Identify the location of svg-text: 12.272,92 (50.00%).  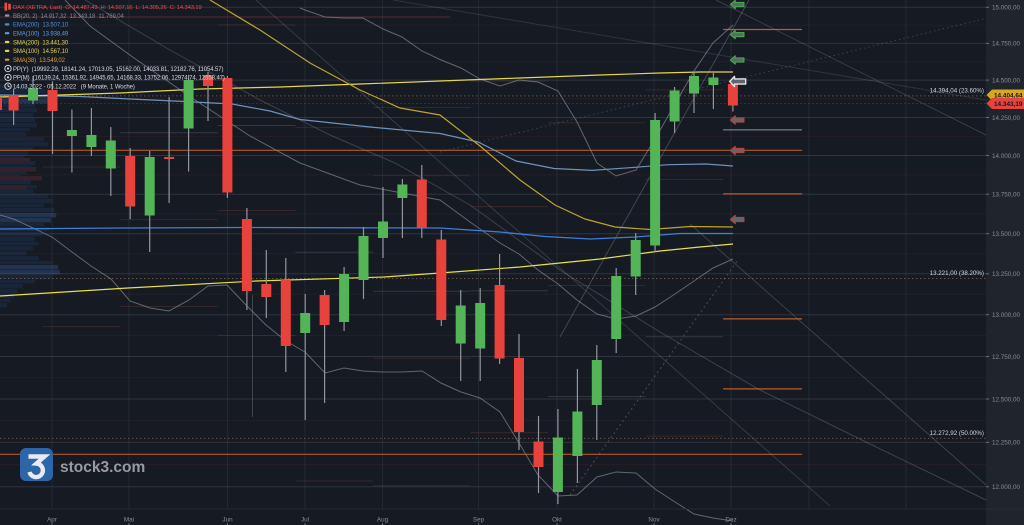
(957, 433).